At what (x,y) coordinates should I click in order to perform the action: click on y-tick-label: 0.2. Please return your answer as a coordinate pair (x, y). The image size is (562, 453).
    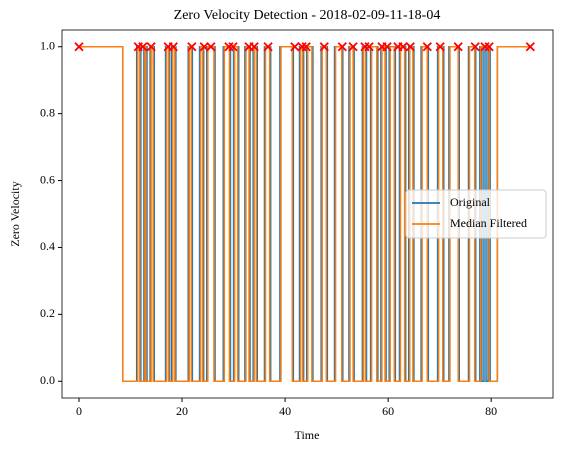
    Looking at the image, I should click on (47, 313).